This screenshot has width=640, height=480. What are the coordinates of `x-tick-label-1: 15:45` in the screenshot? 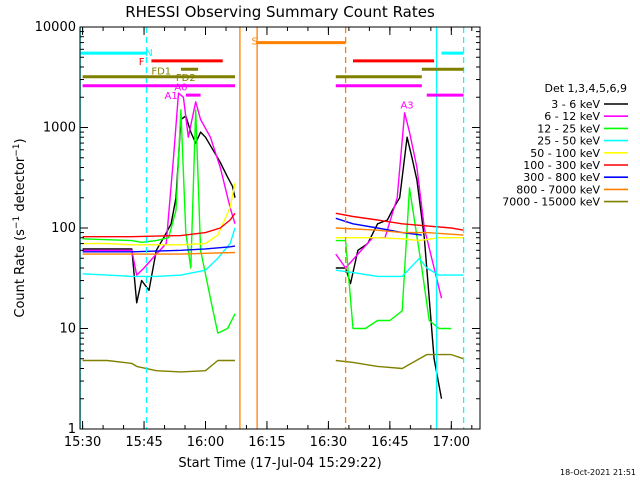 It's located at (143, 442).